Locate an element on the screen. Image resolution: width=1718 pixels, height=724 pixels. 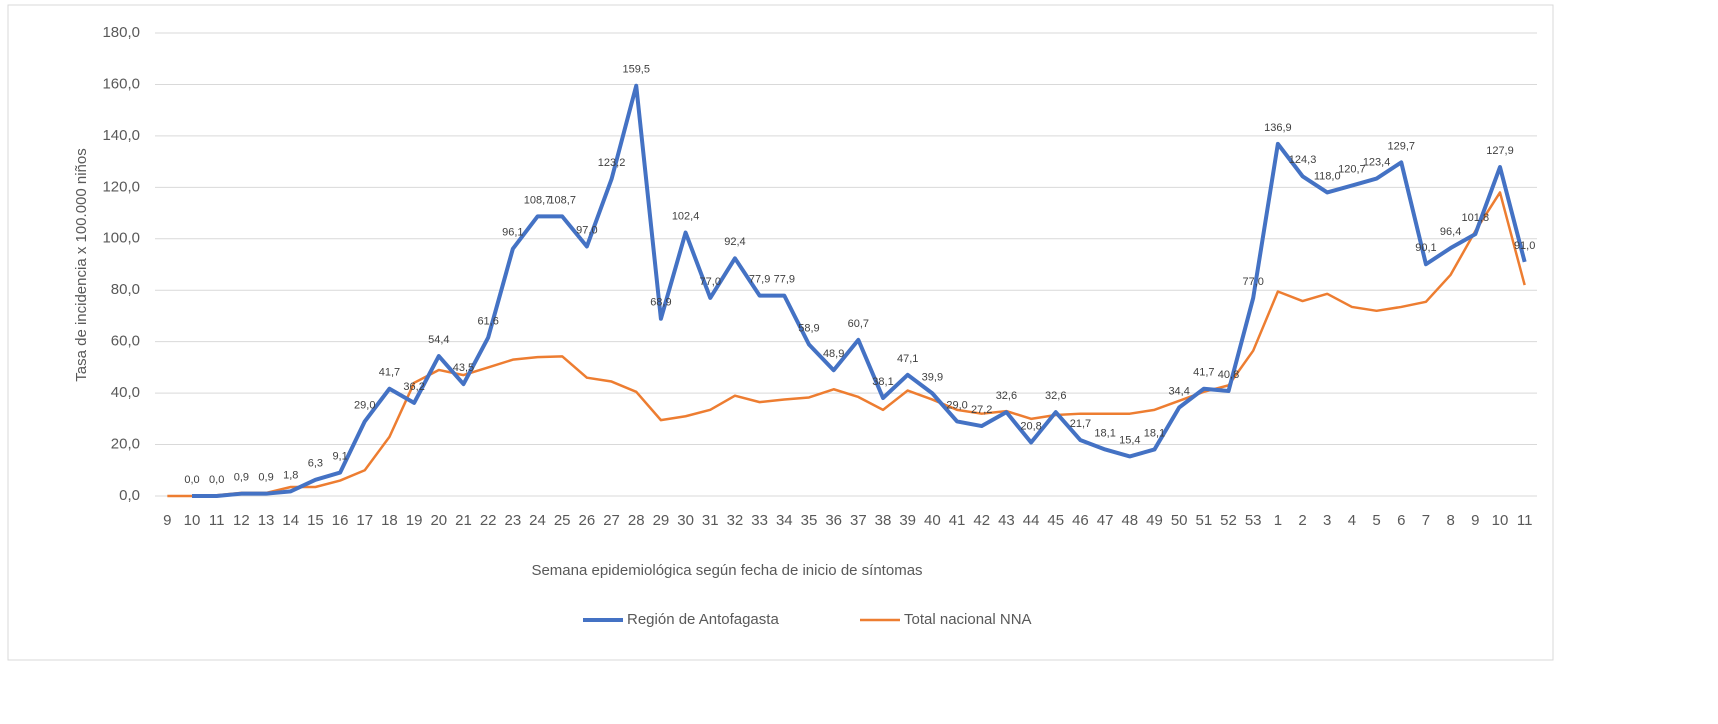
data-label: 101,8 is located at coordinates (1476, 218).